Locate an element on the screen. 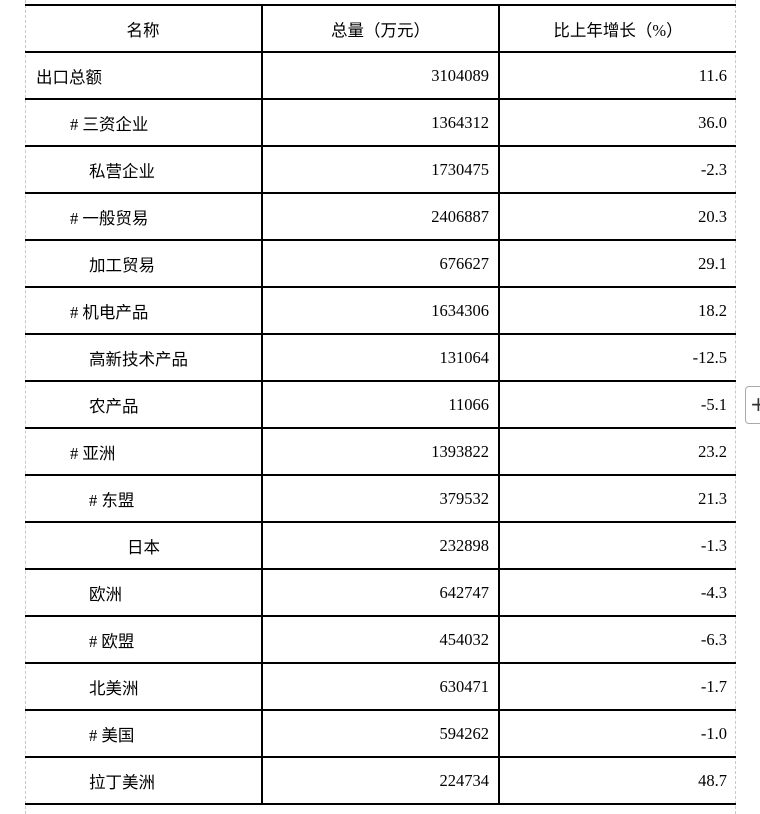  table-row: 拉丁美洲 224734 48.7 is located at coordinates (380, 780).